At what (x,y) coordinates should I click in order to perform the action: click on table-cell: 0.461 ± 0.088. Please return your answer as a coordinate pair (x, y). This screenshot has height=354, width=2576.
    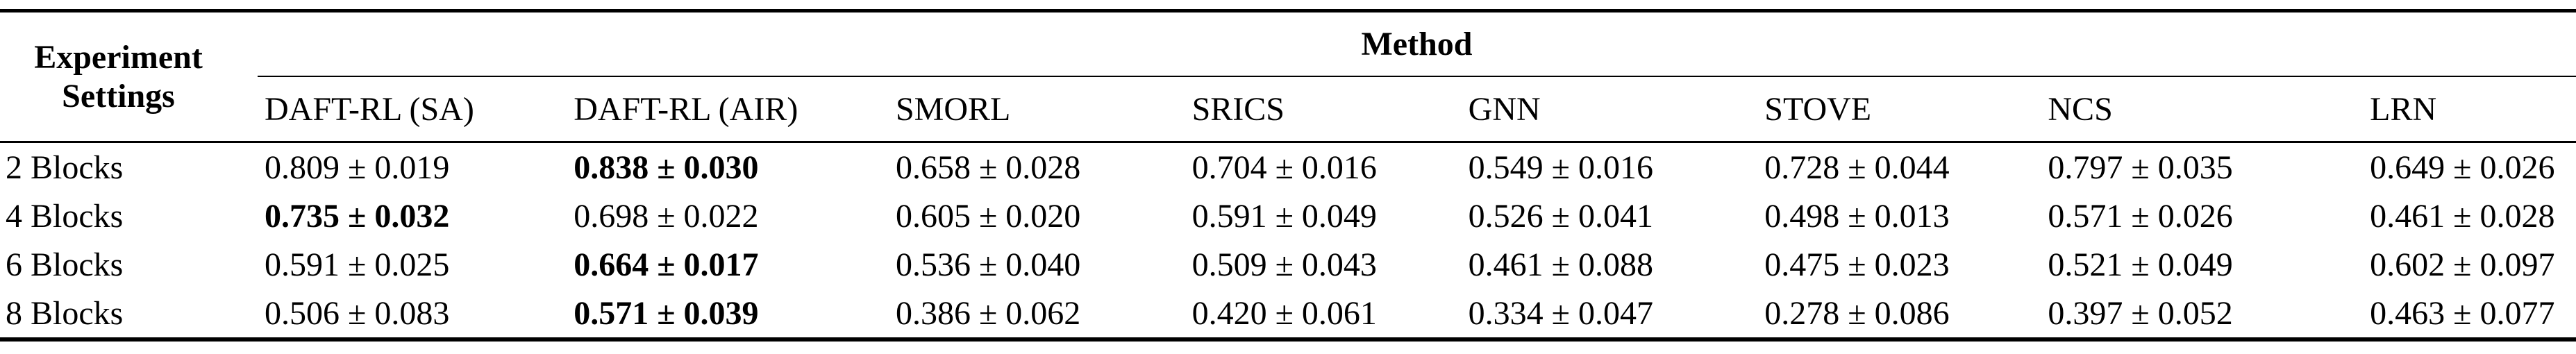
    Looking at the image, I should click on (1560, 264).